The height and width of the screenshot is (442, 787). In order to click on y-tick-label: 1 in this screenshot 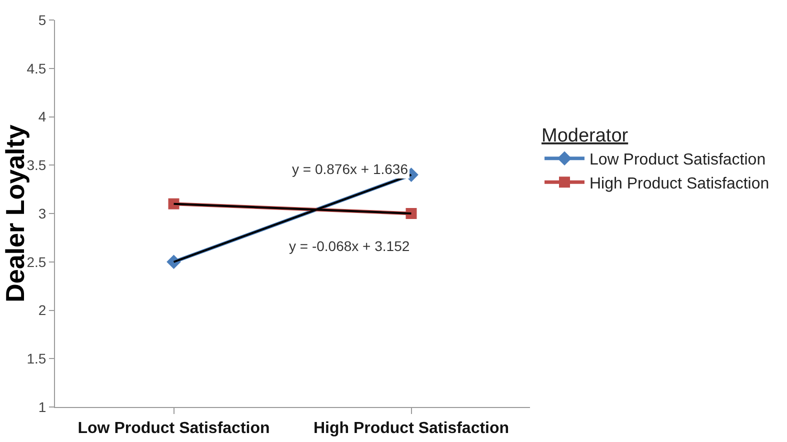, I will do `click(42, 406)`.